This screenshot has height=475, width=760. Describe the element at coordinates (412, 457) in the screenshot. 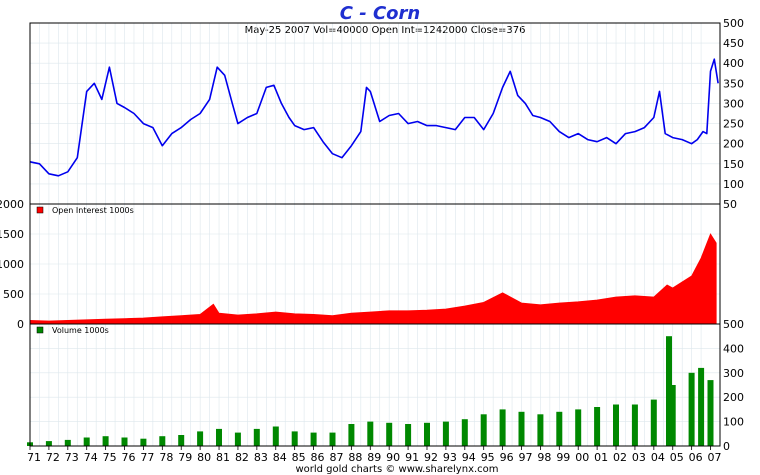

I see `x-tick-label: 91` at that location.